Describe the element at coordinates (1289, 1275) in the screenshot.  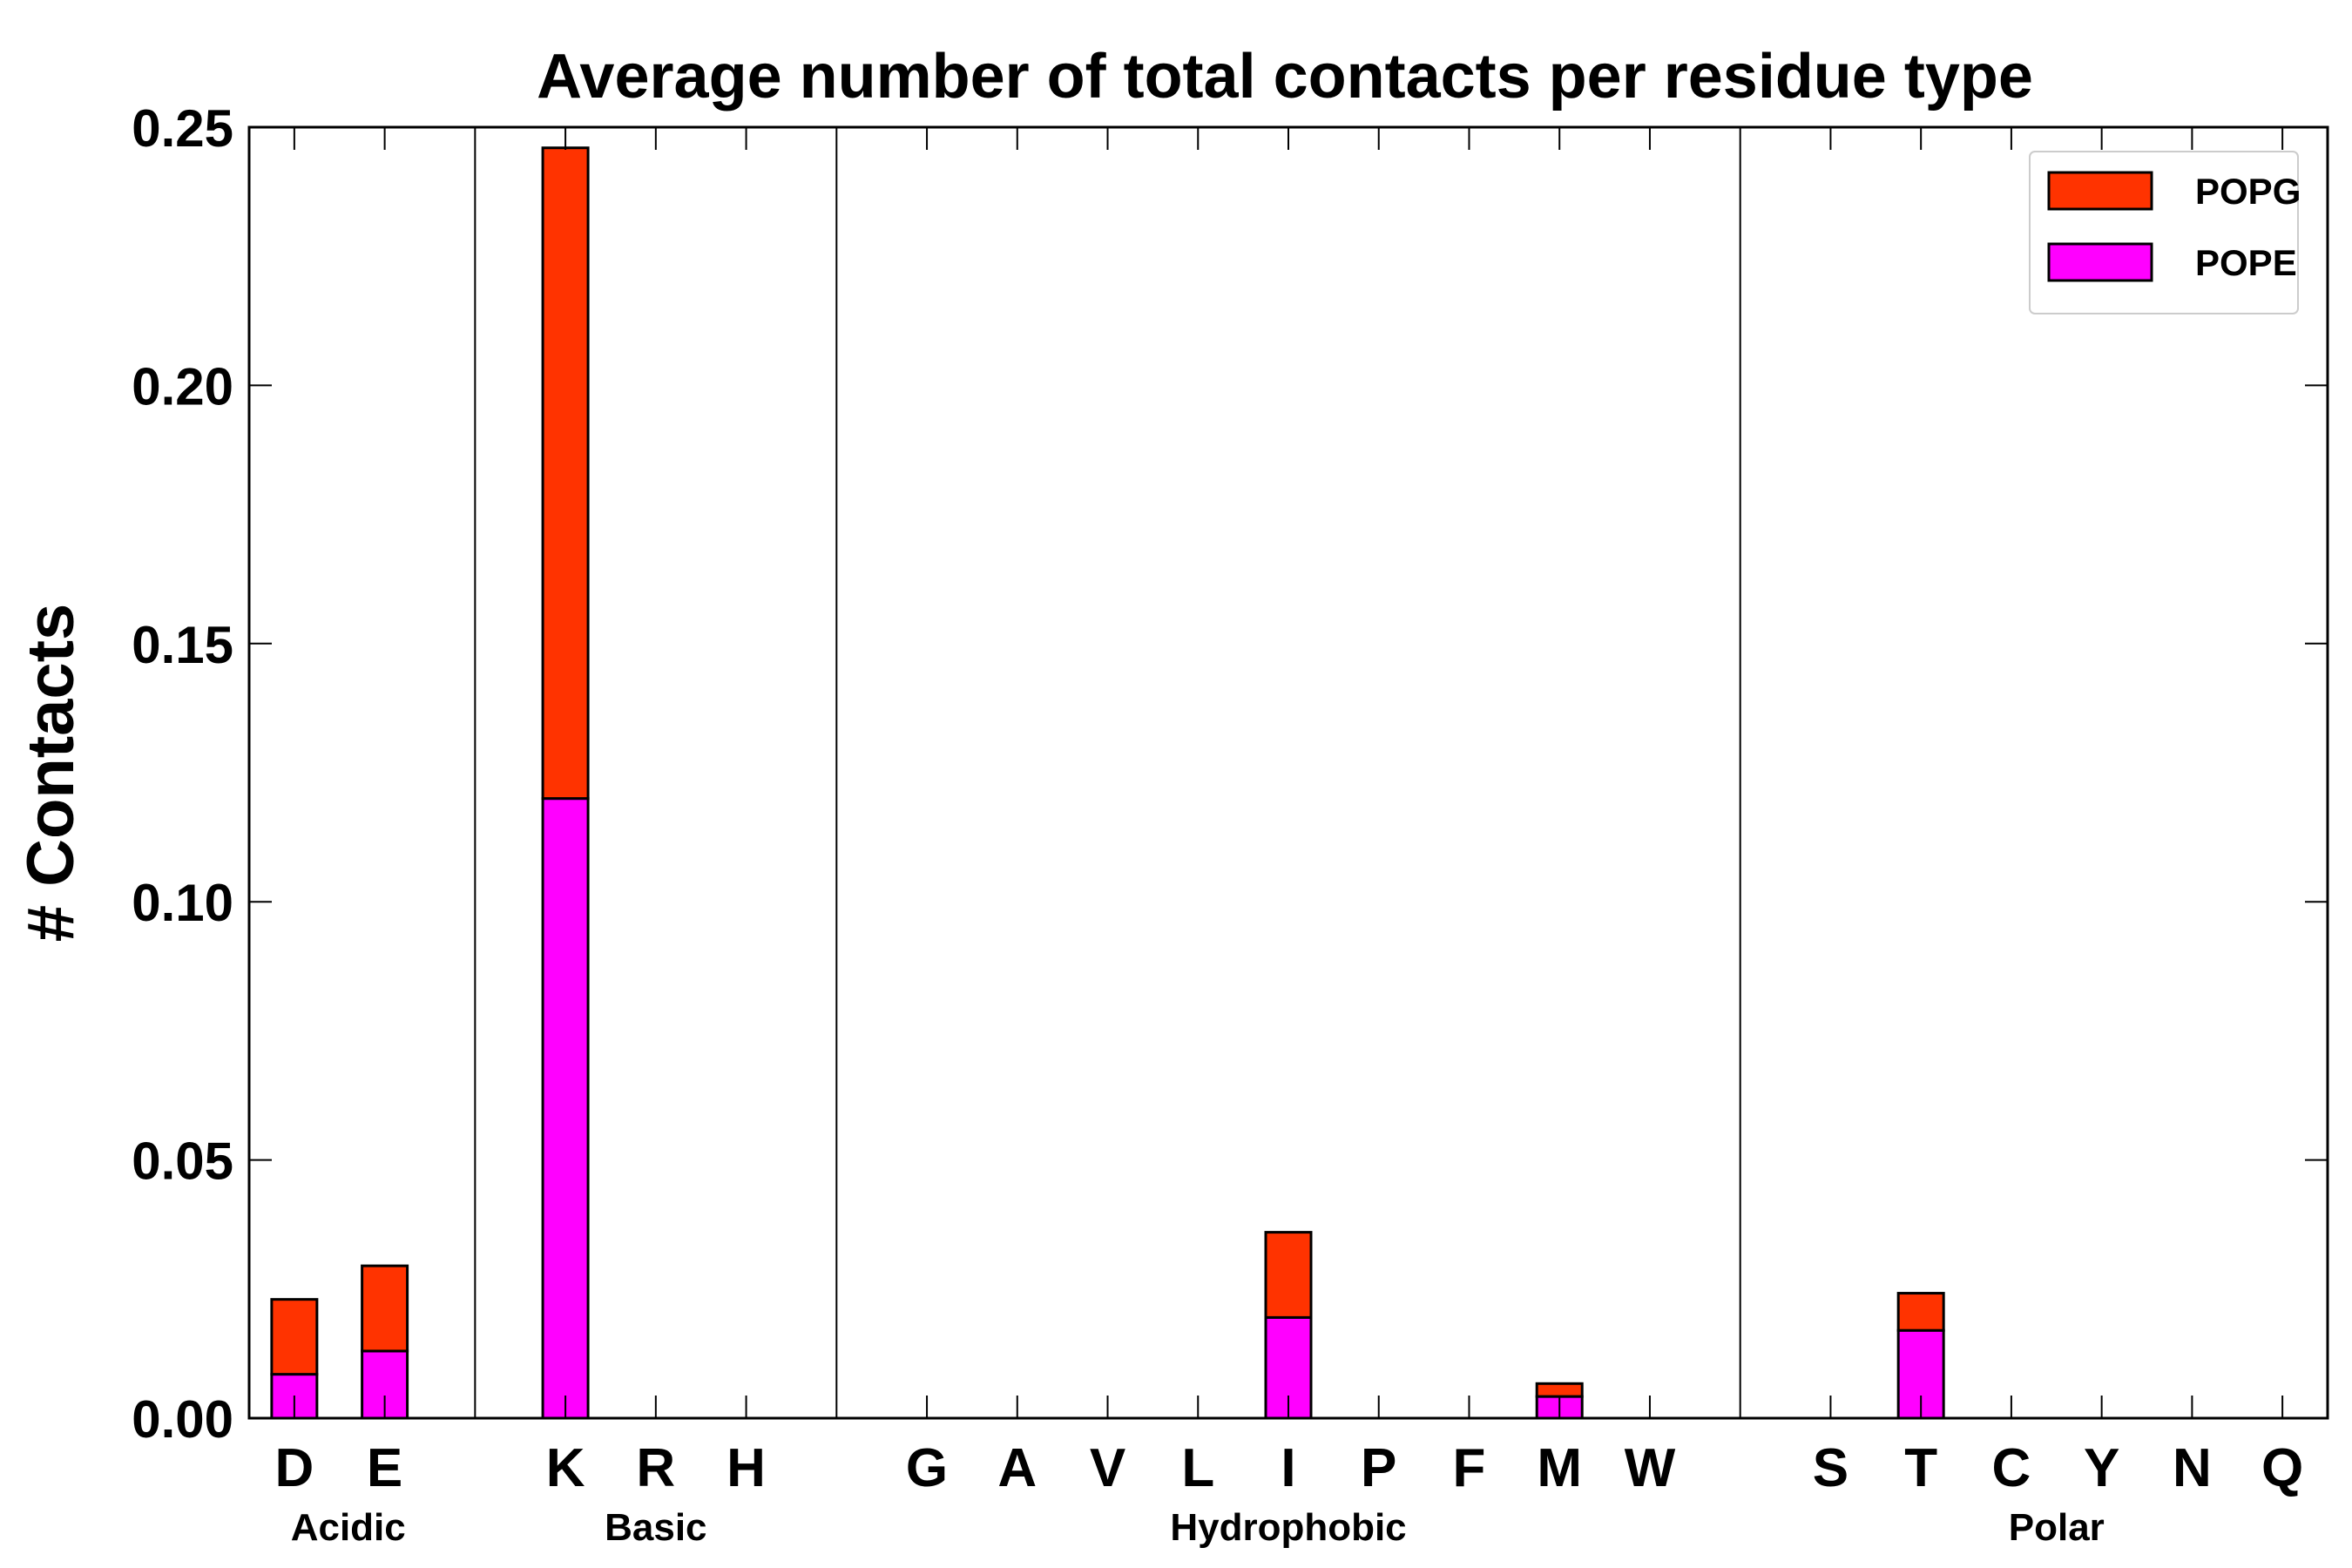
I see `bar-popg-i` at that location.